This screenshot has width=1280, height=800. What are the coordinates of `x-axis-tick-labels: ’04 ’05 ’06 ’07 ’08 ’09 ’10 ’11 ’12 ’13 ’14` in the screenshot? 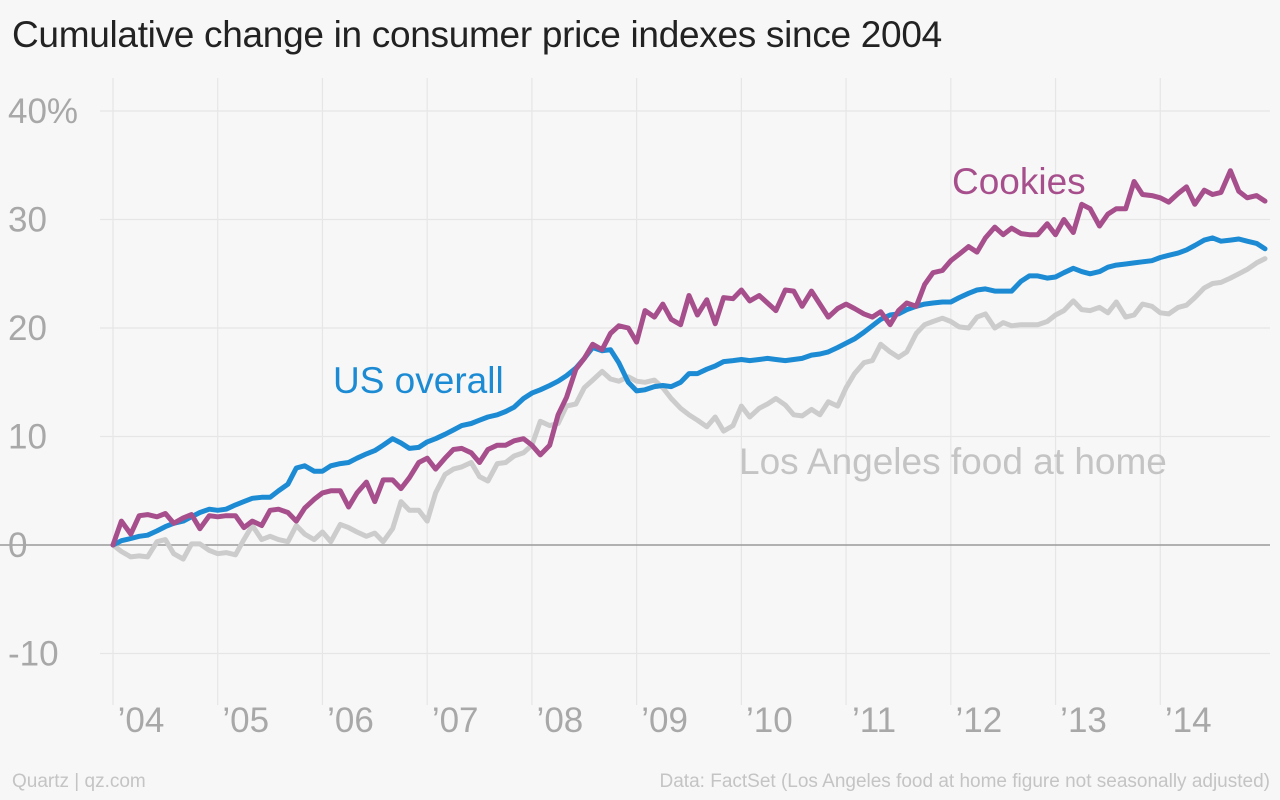 It's located at (665, 720).